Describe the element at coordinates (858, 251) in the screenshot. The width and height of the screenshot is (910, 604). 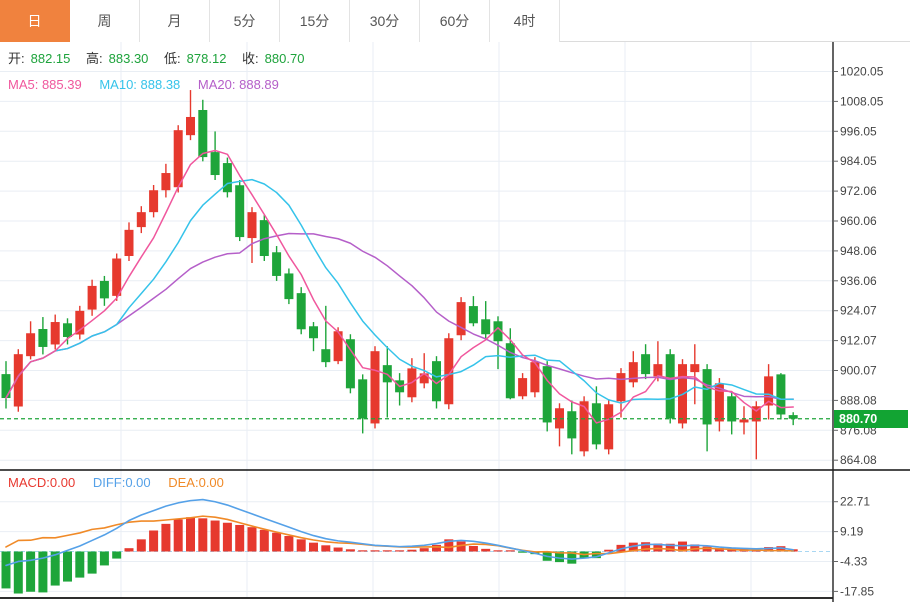
I see `svg-text: 948.06` at that location.